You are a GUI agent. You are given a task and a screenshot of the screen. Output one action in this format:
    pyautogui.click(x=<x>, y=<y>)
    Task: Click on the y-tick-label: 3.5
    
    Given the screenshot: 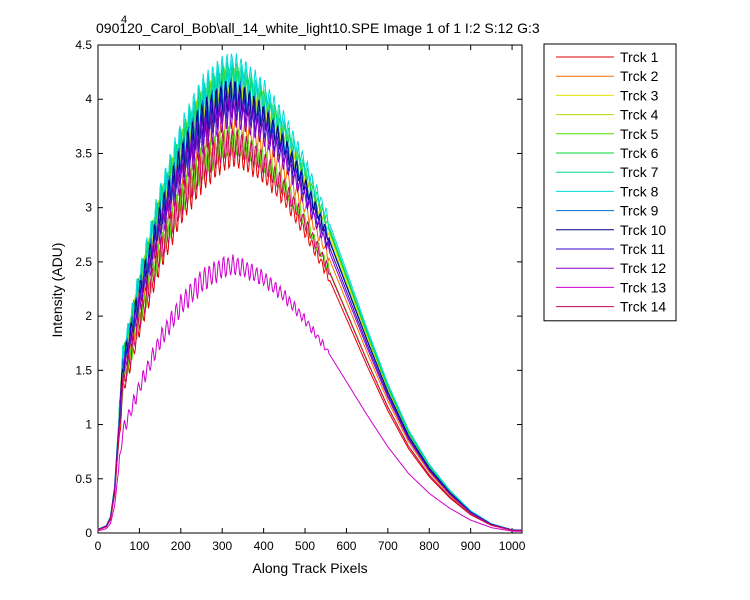 What is the action you would take?
    pyautogui.click(x=83, y=153)
    